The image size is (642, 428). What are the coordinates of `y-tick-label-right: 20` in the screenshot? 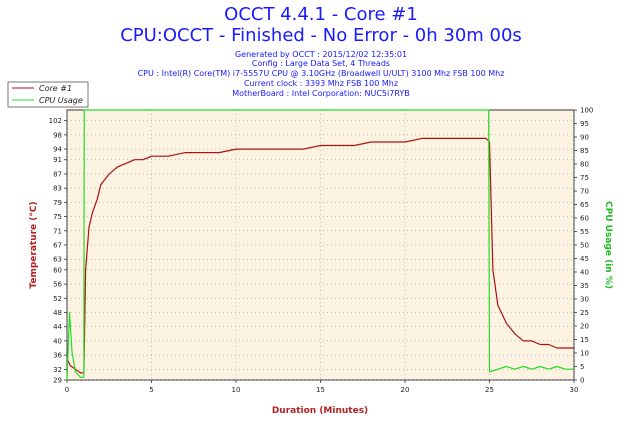 It's located at (584, 327).